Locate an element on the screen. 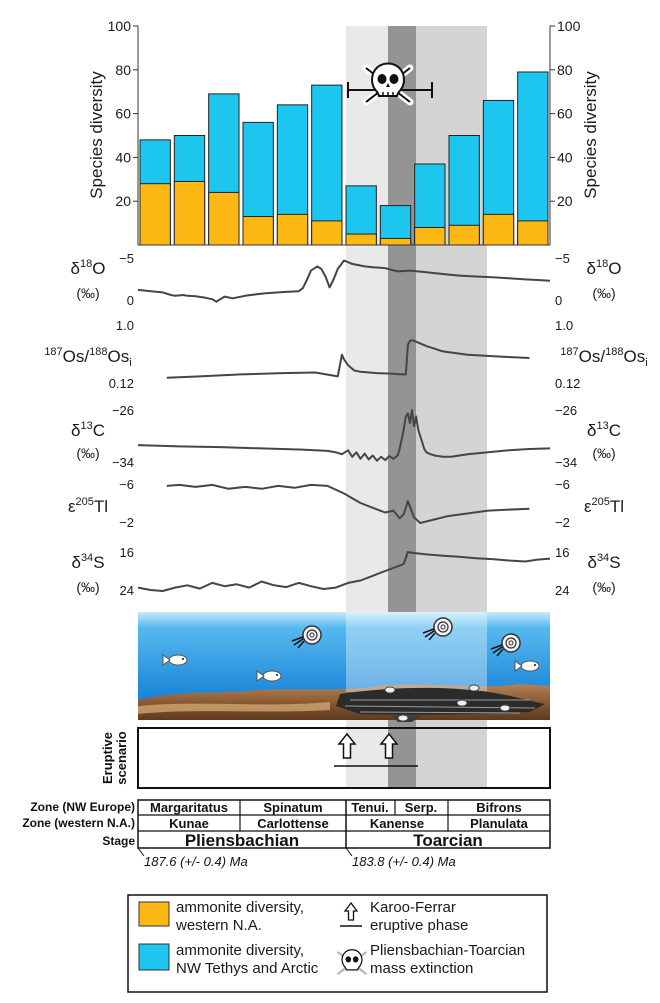 This screenshot has height=1003, width=660. curve-tl is located at coordinates (348, 503).